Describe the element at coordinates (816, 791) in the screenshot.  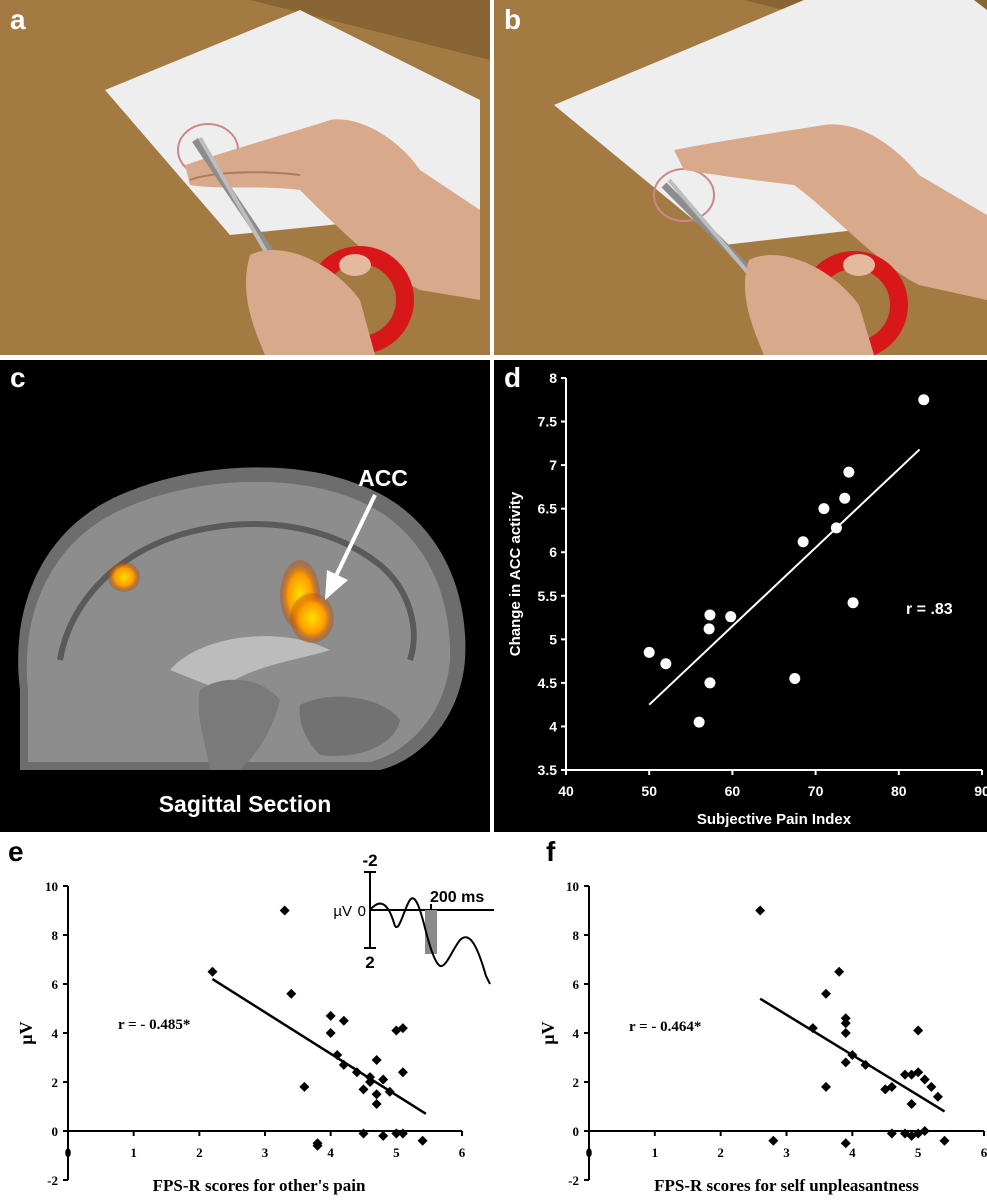
I see `x-tick-label: 70` at that location.